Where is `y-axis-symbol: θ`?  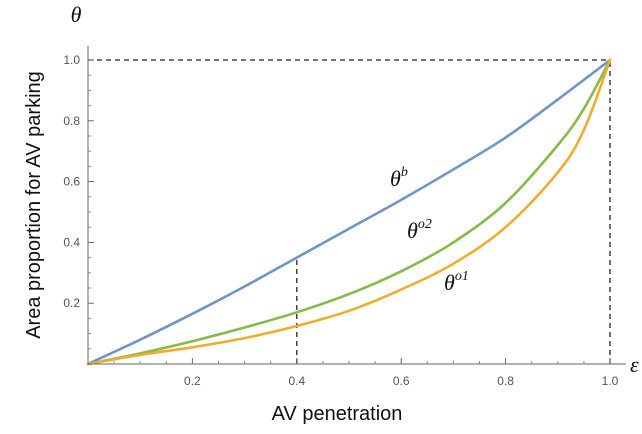
y-axis-symbol: θ is located at coordinates (76, 14).